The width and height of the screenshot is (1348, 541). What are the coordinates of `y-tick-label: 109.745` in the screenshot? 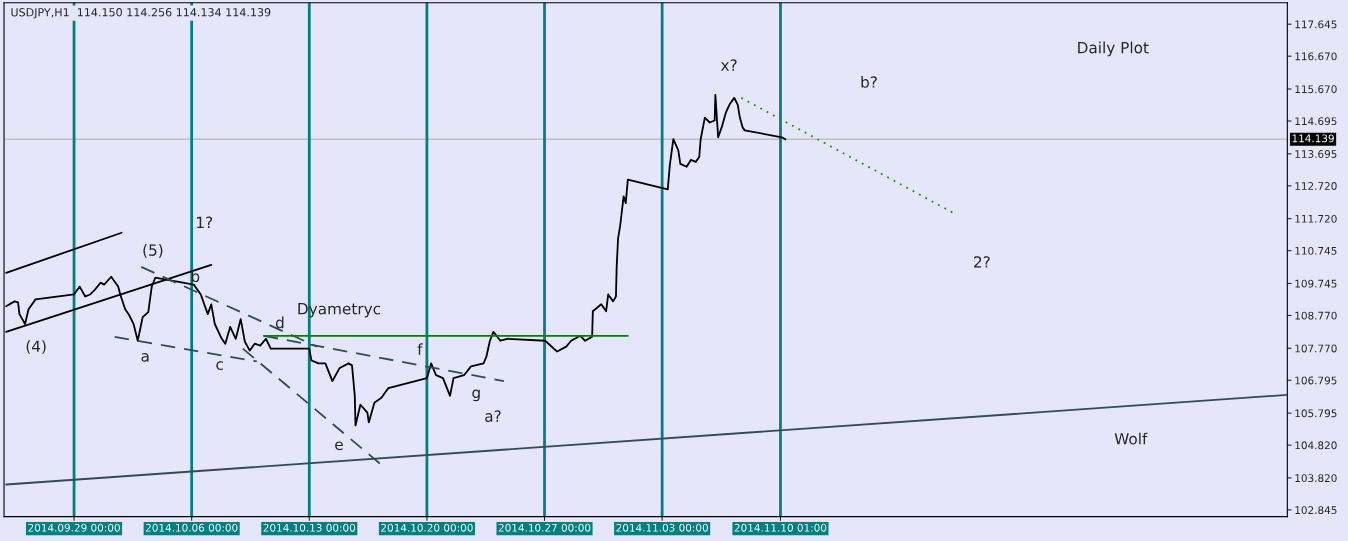 It's located at (1316, 283).